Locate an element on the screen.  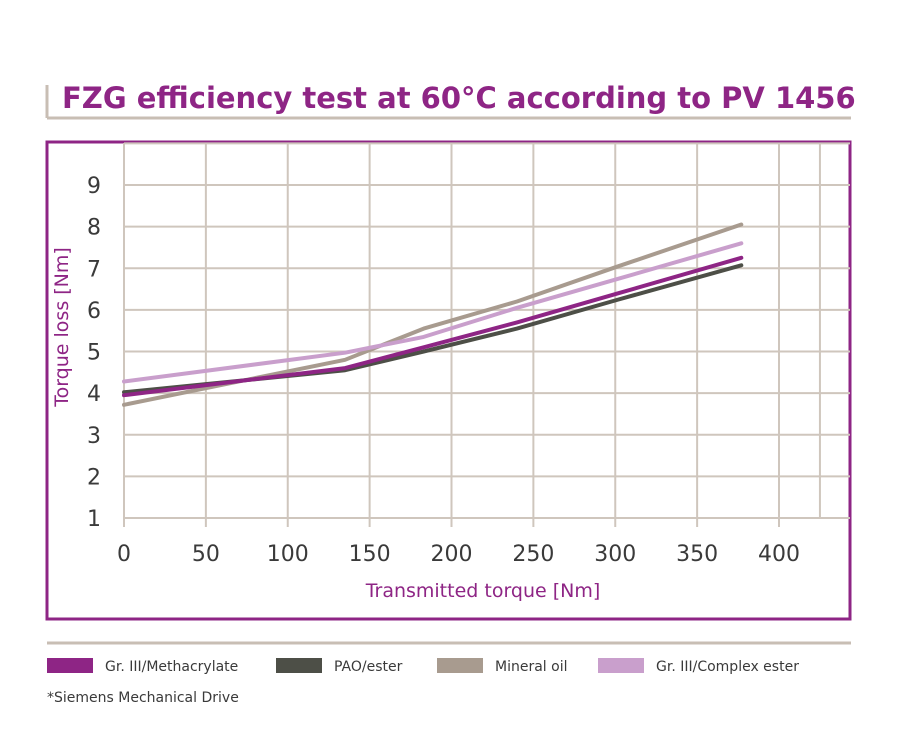
y-tick-label: 2 is located at coordinates (94, 477).